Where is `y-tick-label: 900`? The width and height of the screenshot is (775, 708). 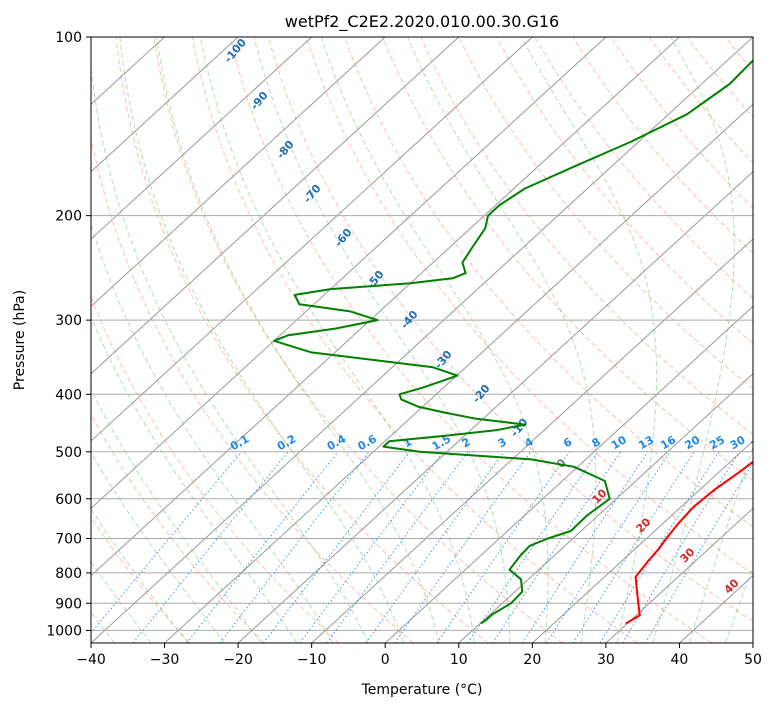 y-tick-label: 900 is located at coordinates (68, 604).